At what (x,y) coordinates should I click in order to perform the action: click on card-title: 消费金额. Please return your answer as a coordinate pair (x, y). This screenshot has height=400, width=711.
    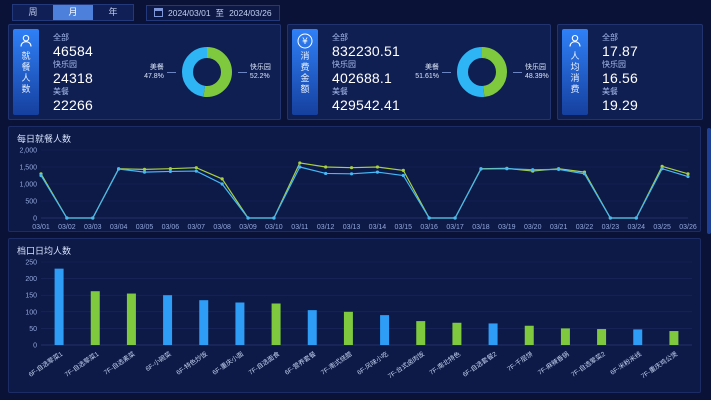
    Looking at the image, I should click on (305, 72).